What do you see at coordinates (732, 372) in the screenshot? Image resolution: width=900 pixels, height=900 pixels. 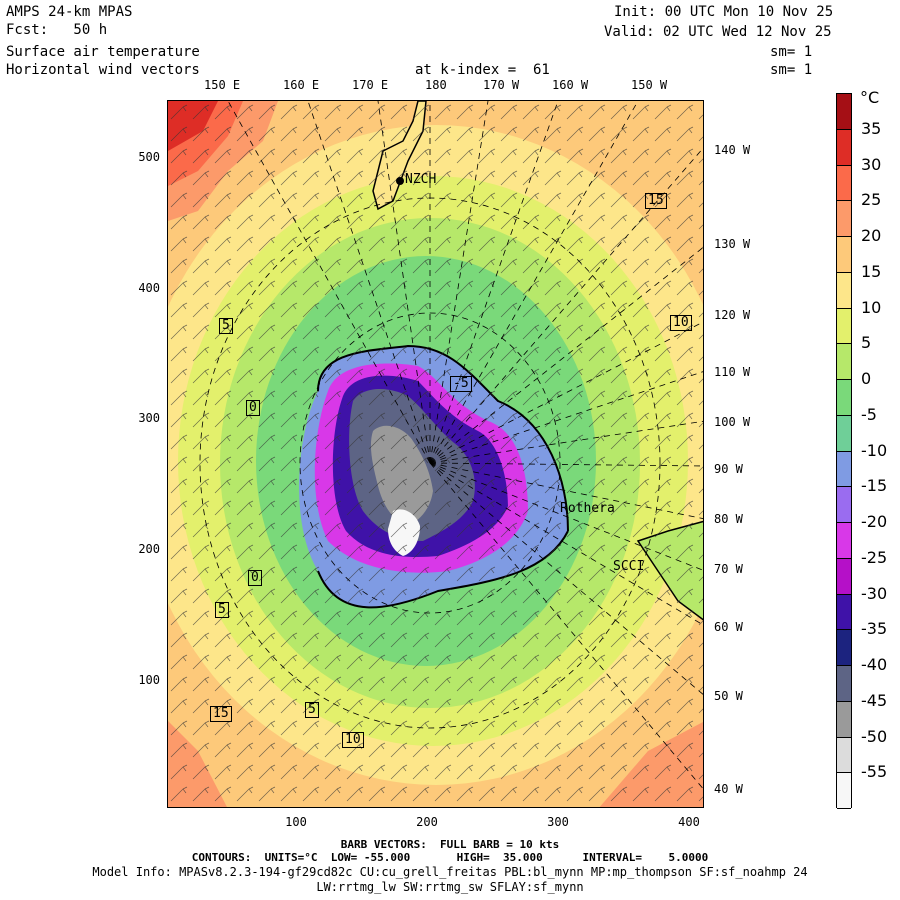 I see `lon-label-110w: 110 W` at bounding box center [732, 372].